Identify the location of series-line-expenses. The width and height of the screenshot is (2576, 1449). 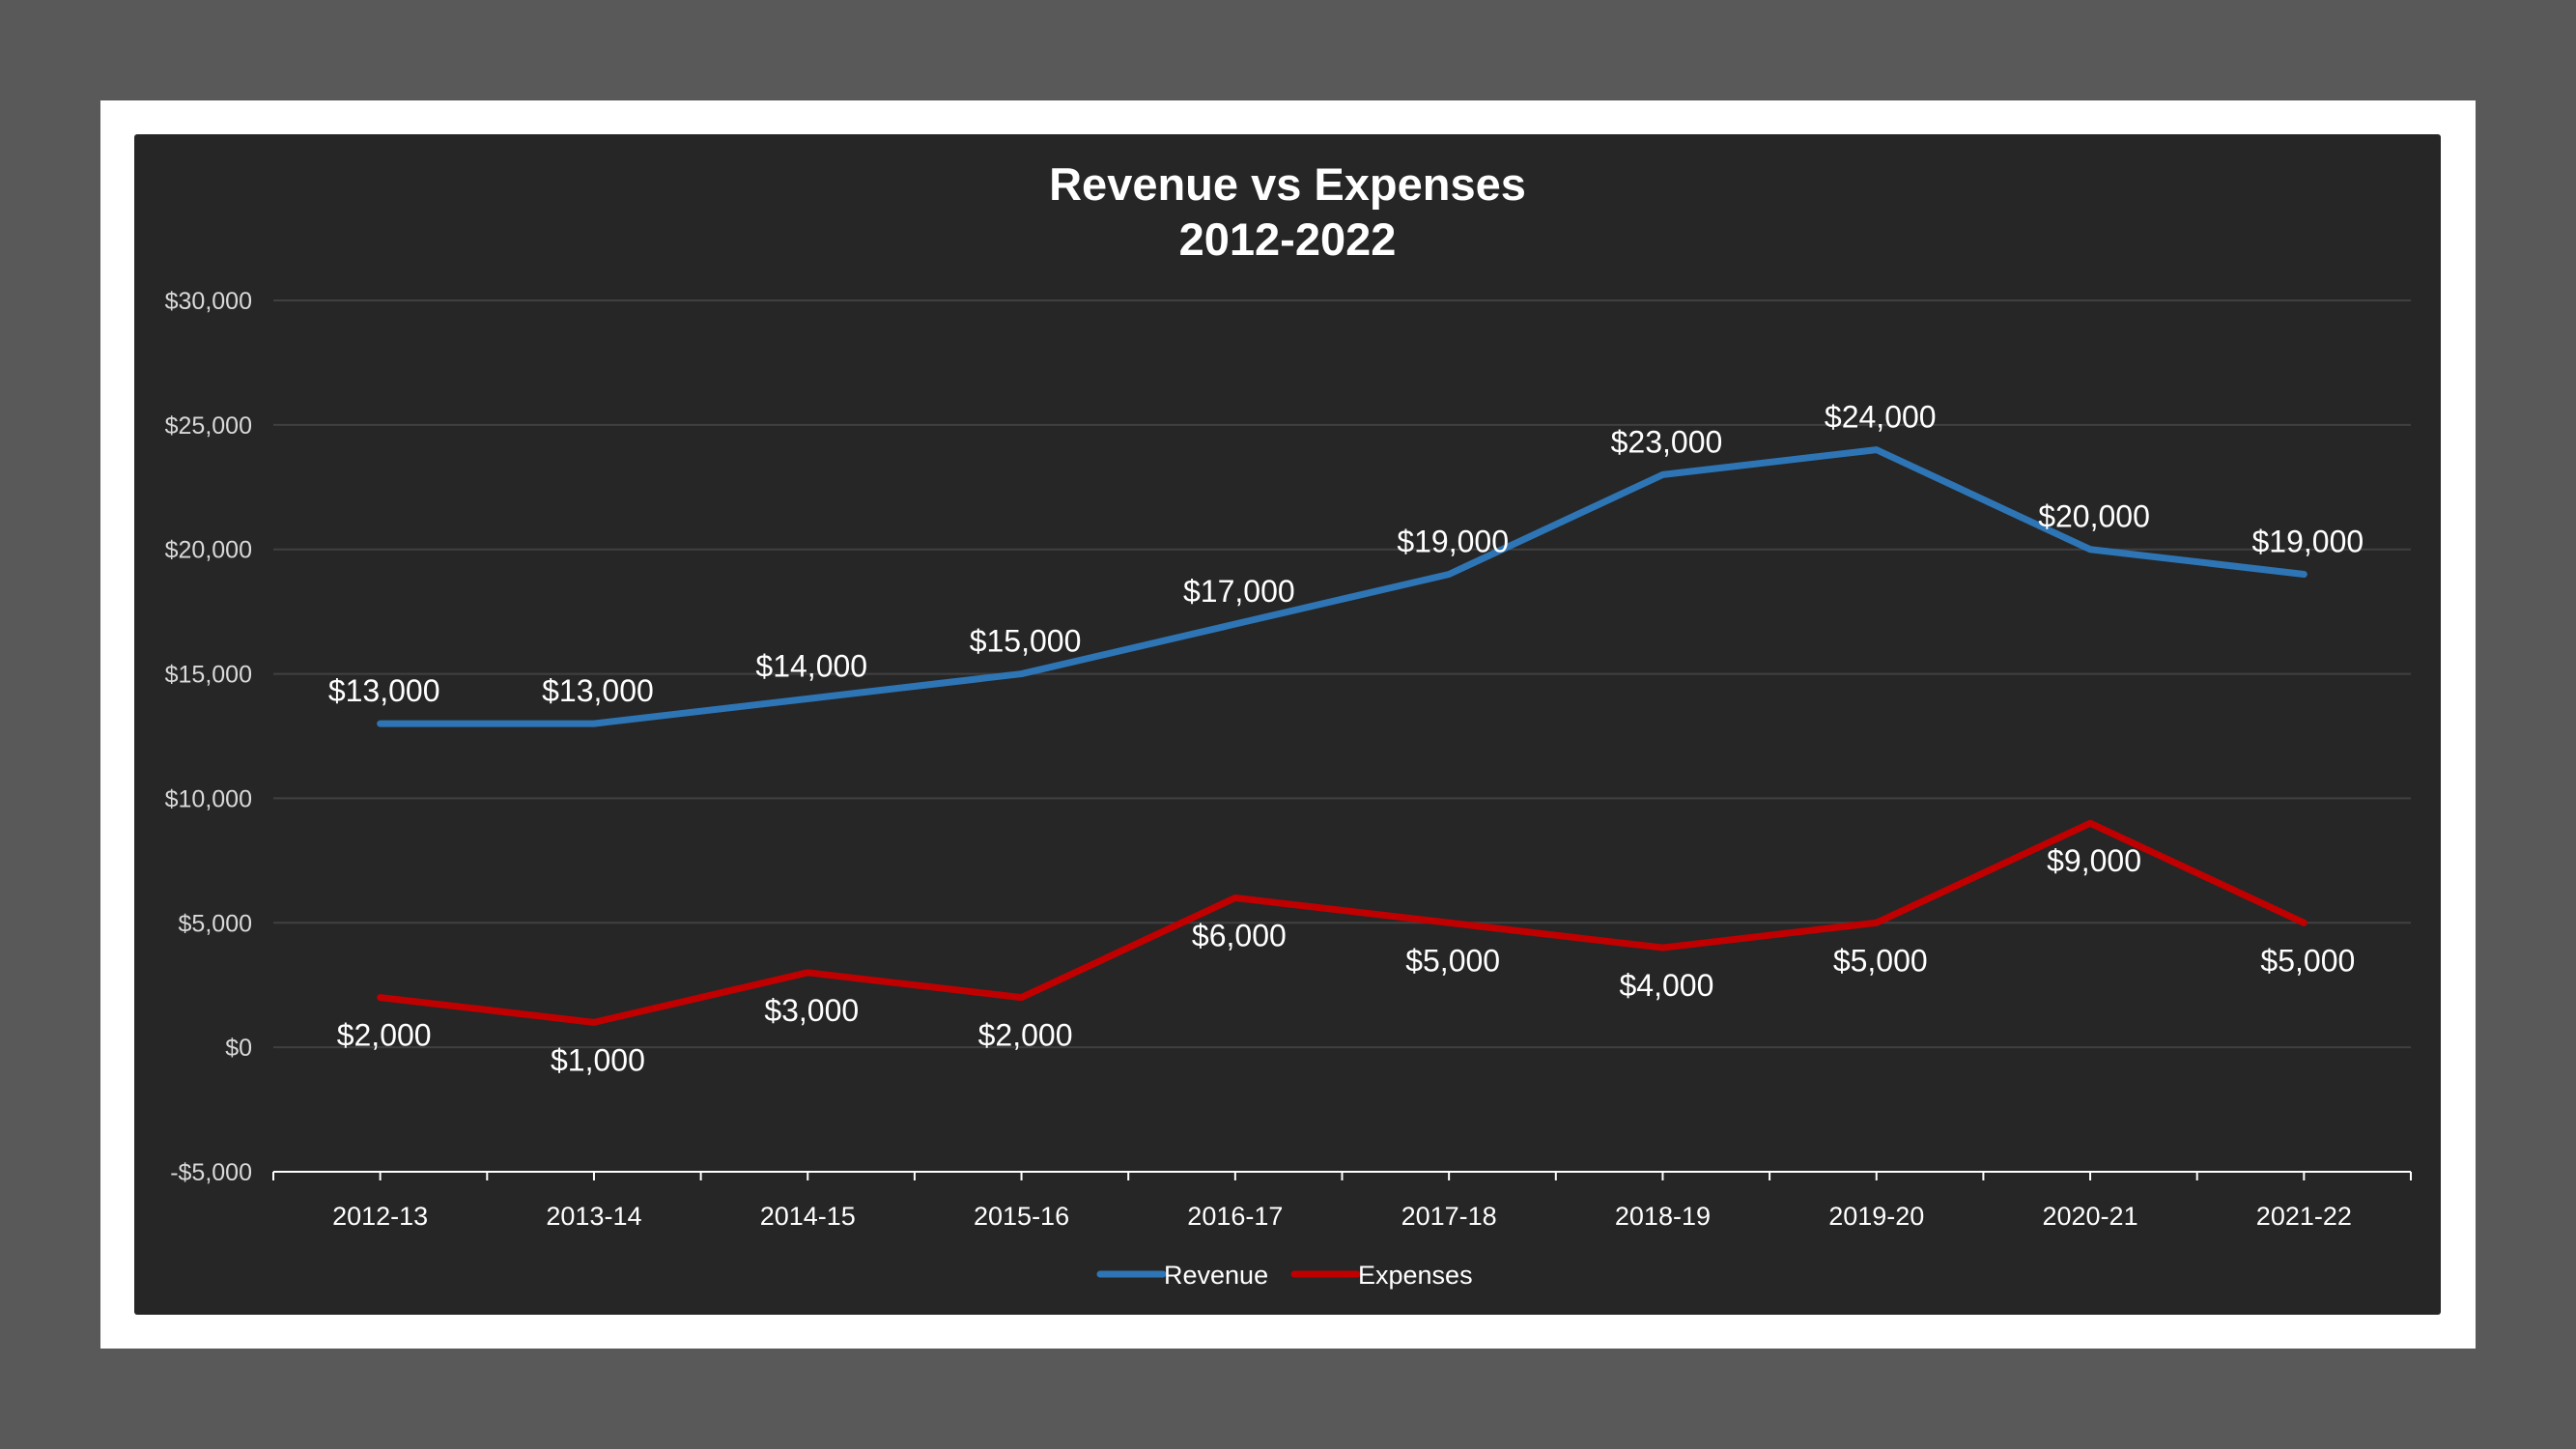
(1342, 922).